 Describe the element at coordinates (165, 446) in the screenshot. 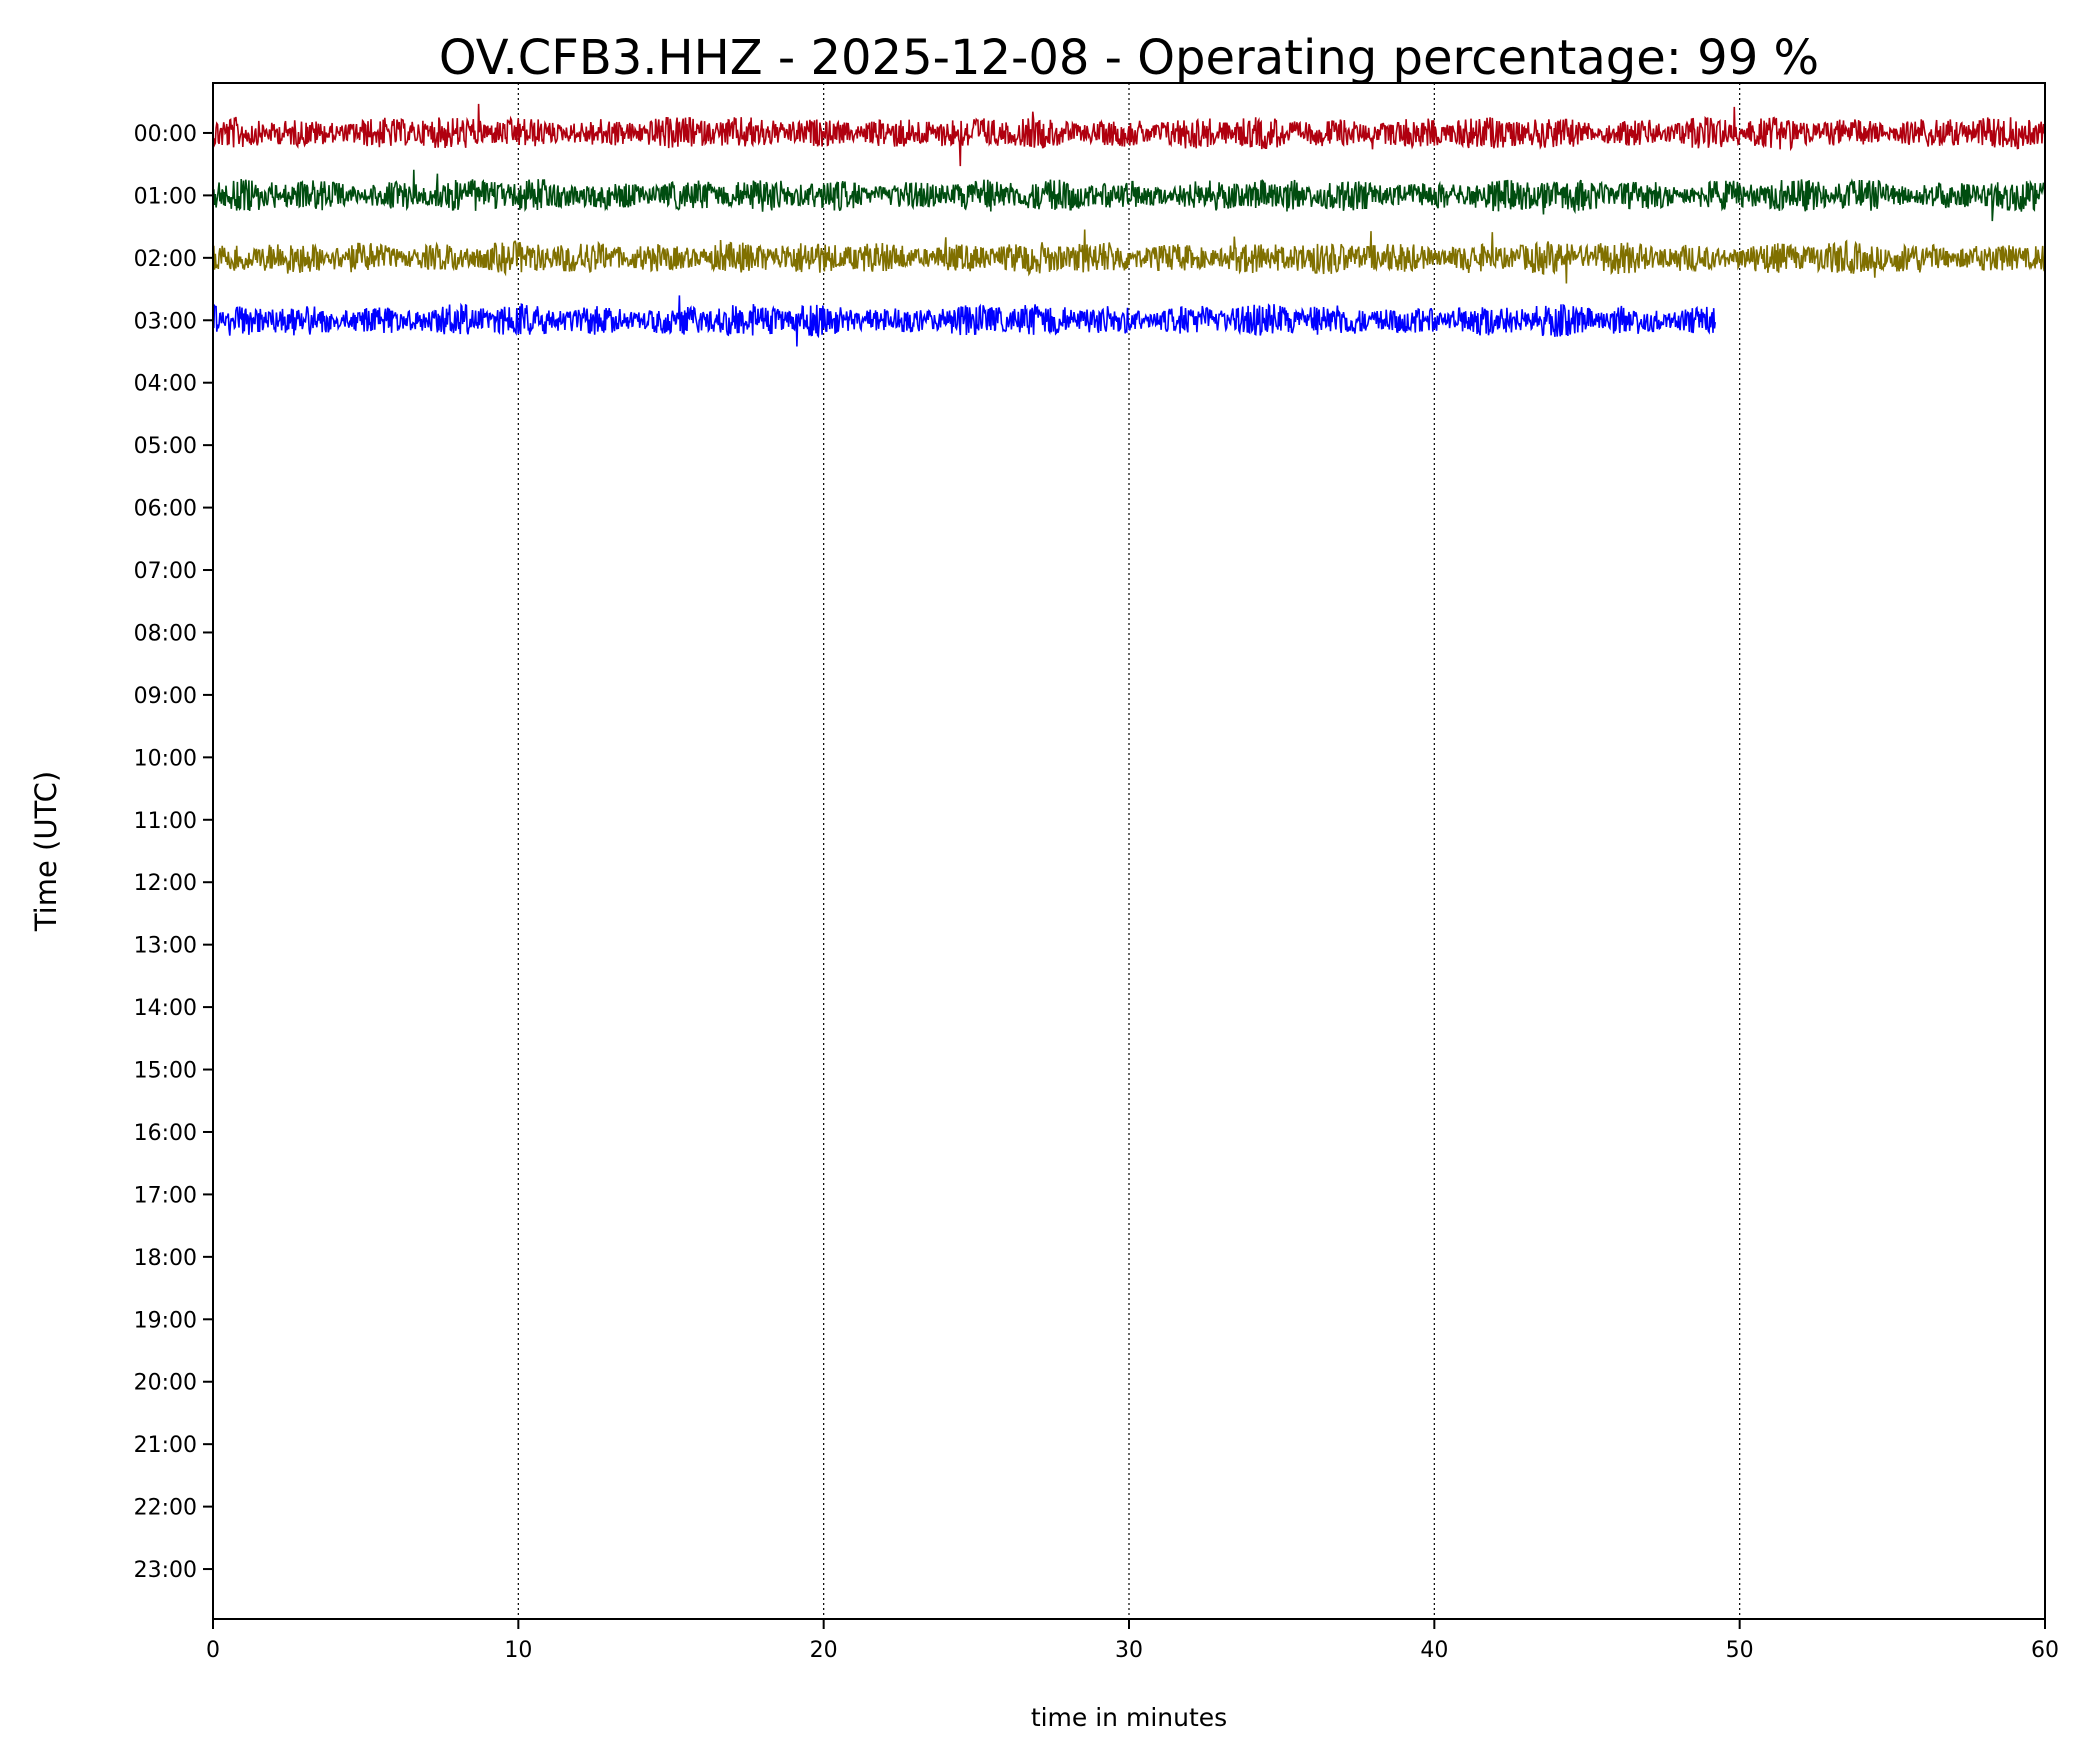

I see `y-tick-label: 05:00` at that location.